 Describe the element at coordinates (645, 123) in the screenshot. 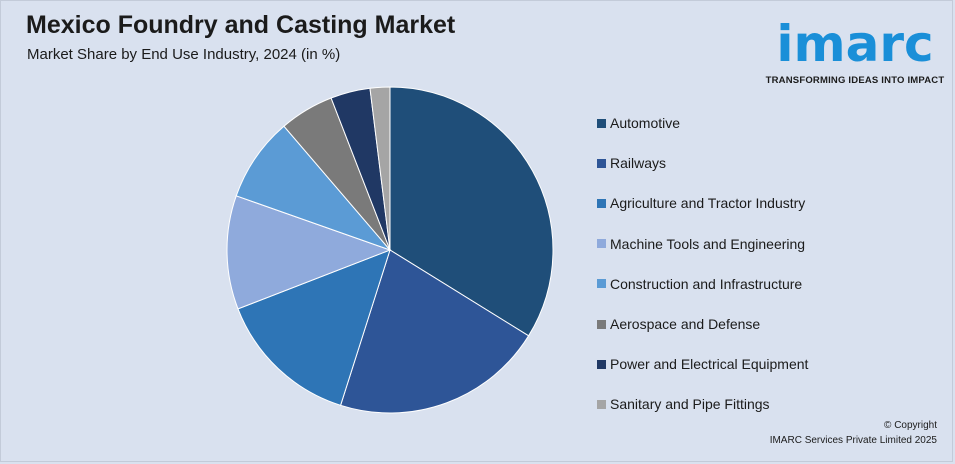

I see `legend-label: Automotive` at that location.